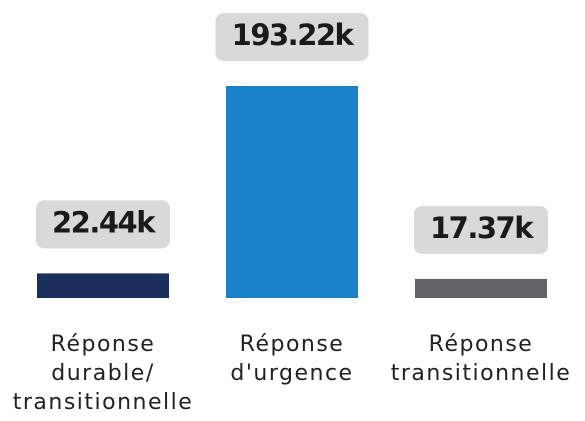 The image size is (585, 421). I want to click on category-label: Réponse transitionnelle, so click(481, 359).